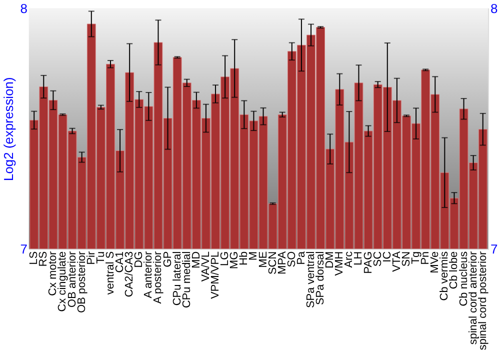  I want to click on y2-tick-label: 7, so click(494, 248).